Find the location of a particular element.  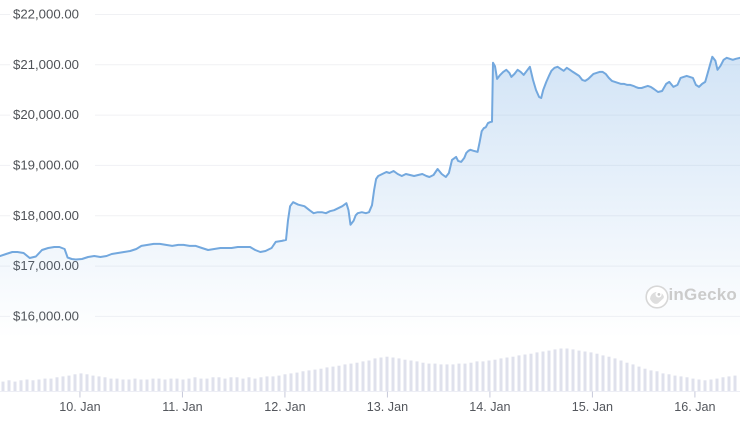

y-axis-label: $19,000.00 is located at coordinates (46, 164).